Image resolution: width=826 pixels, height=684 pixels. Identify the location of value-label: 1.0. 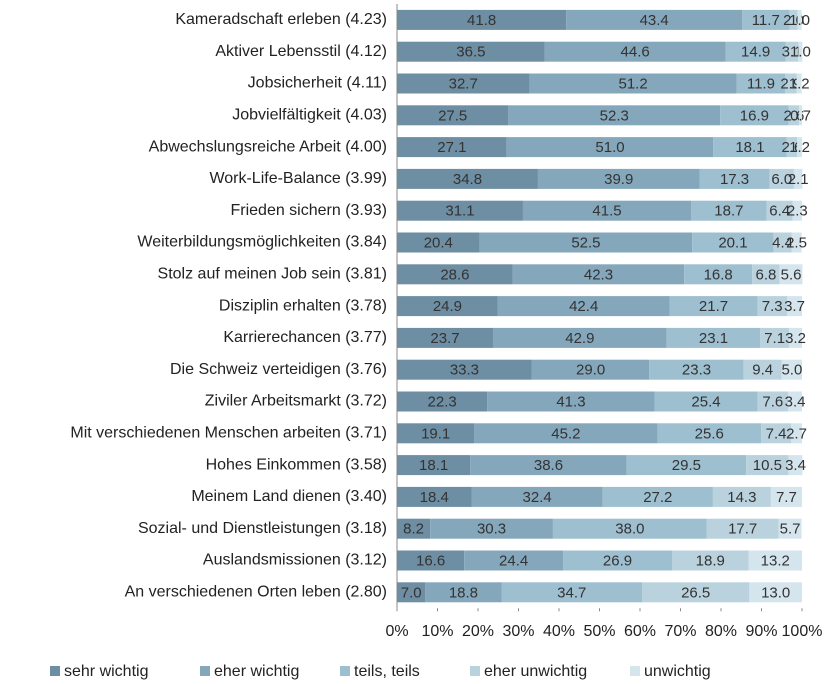
(800, 52).